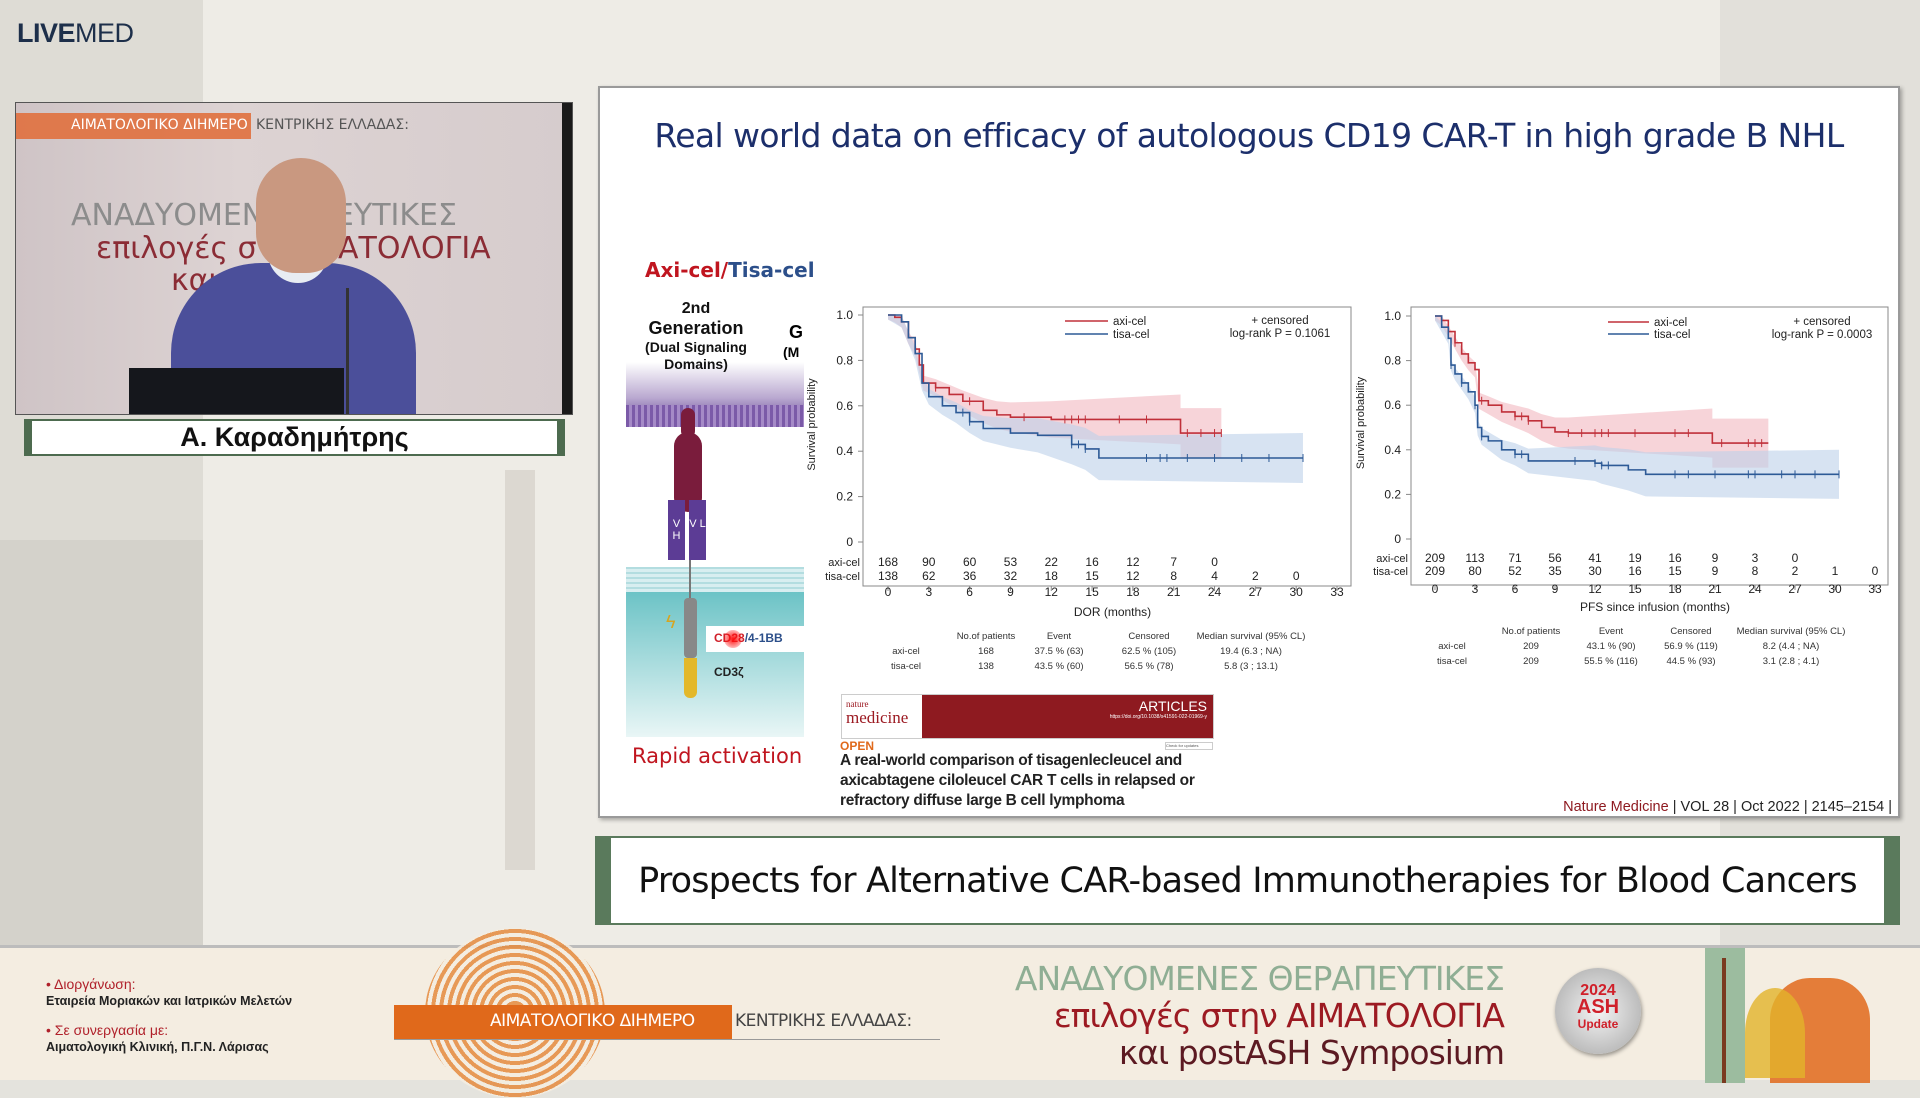 The height and width of the screenshot is (1098, 1920). What do you see at coordinates (1279, 1015) in the screenshot?
I see `banner-title-line2: επιλογές στην ΑΙΜΑΤΟΛΟΓΙΑ` at bounding box center [1279, 1015].